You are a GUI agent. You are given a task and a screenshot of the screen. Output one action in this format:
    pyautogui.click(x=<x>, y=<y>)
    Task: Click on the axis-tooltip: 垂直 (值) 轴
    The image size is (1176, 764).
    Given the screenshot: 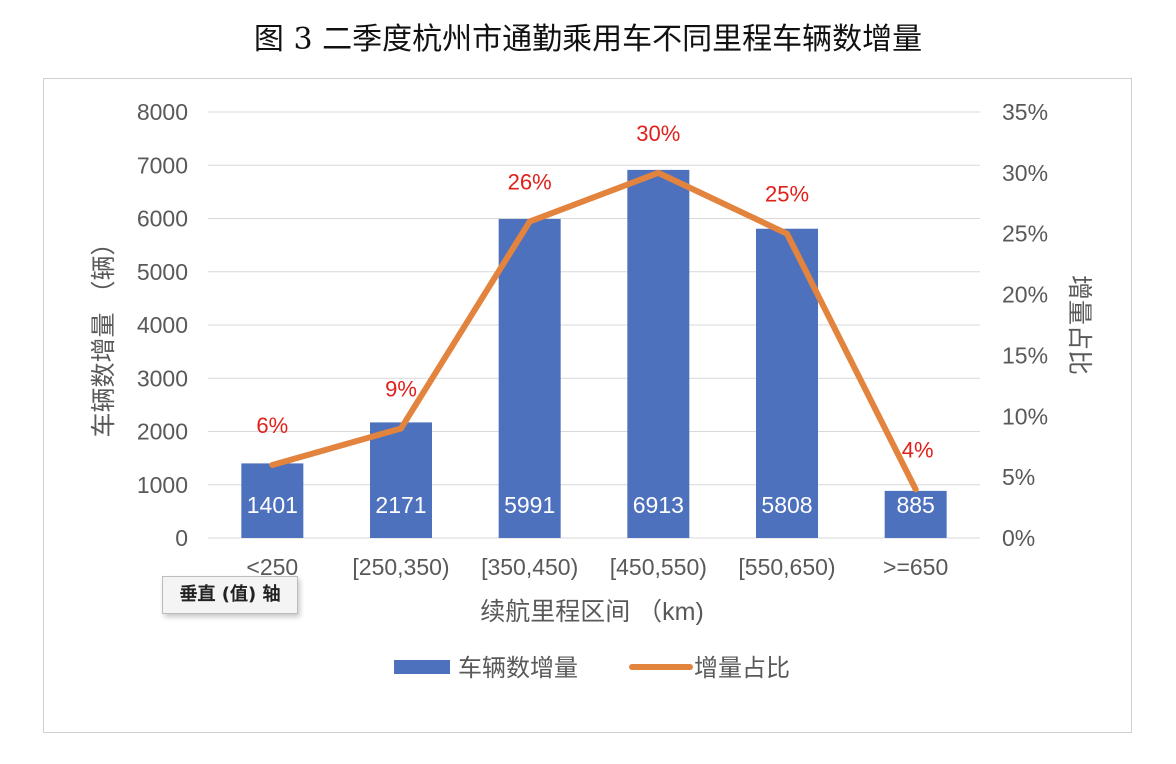 What is the action you would take?
    pyautogui.click(x=230, y=595)
    